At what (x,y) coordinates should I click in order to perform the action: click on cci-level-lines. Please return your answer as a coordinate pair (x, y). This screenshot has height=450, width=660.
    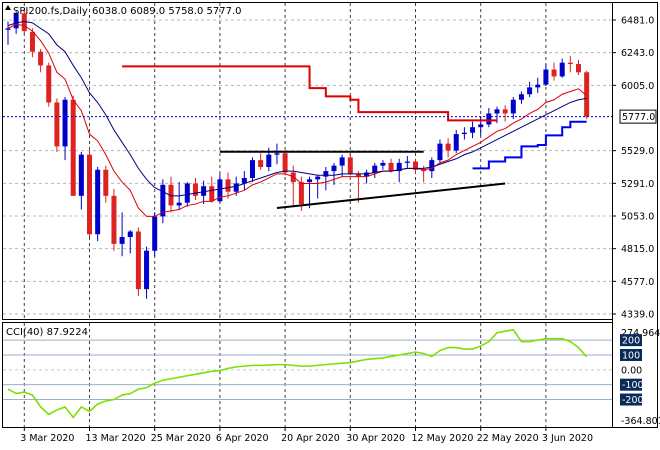
    Looking at the image, I should click on (307, 370).